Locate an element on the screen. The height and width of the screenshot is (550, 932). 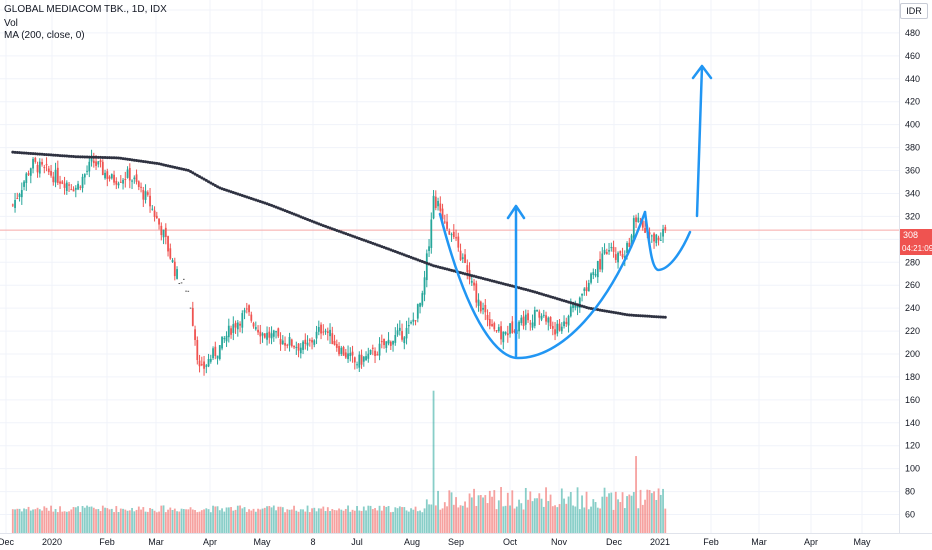
price-tick-label: 120 is located at coordinates (912, 446).